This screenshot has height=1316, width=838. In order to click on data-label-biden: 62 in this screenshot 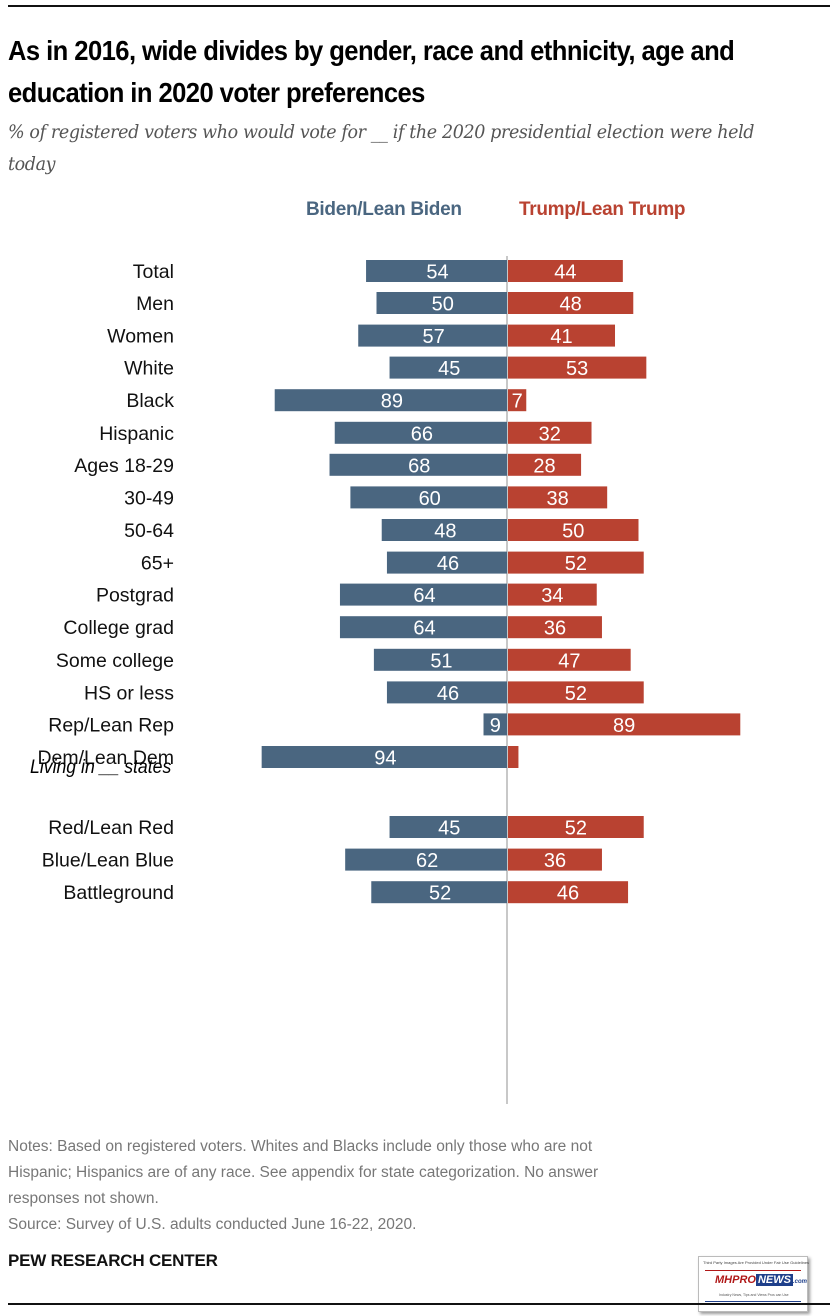, I will do `click(427, 861)`.